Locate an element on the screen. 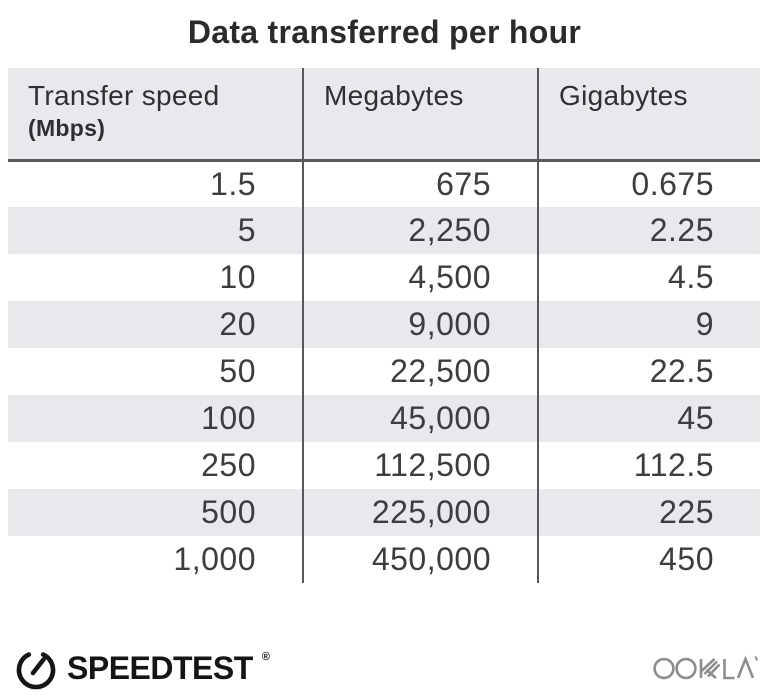 This screenshot has width=769, height=698. cell-transfer-speed: 1.5 is located at coordinates (233, 183).